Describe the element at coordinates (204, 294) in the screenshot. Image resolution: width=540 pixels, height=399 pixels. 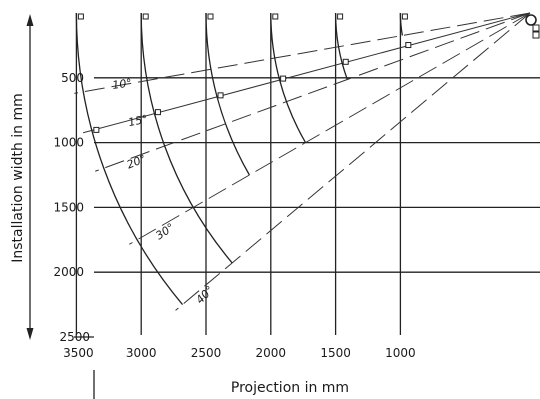
I see `angle-label: 40°` at that location.